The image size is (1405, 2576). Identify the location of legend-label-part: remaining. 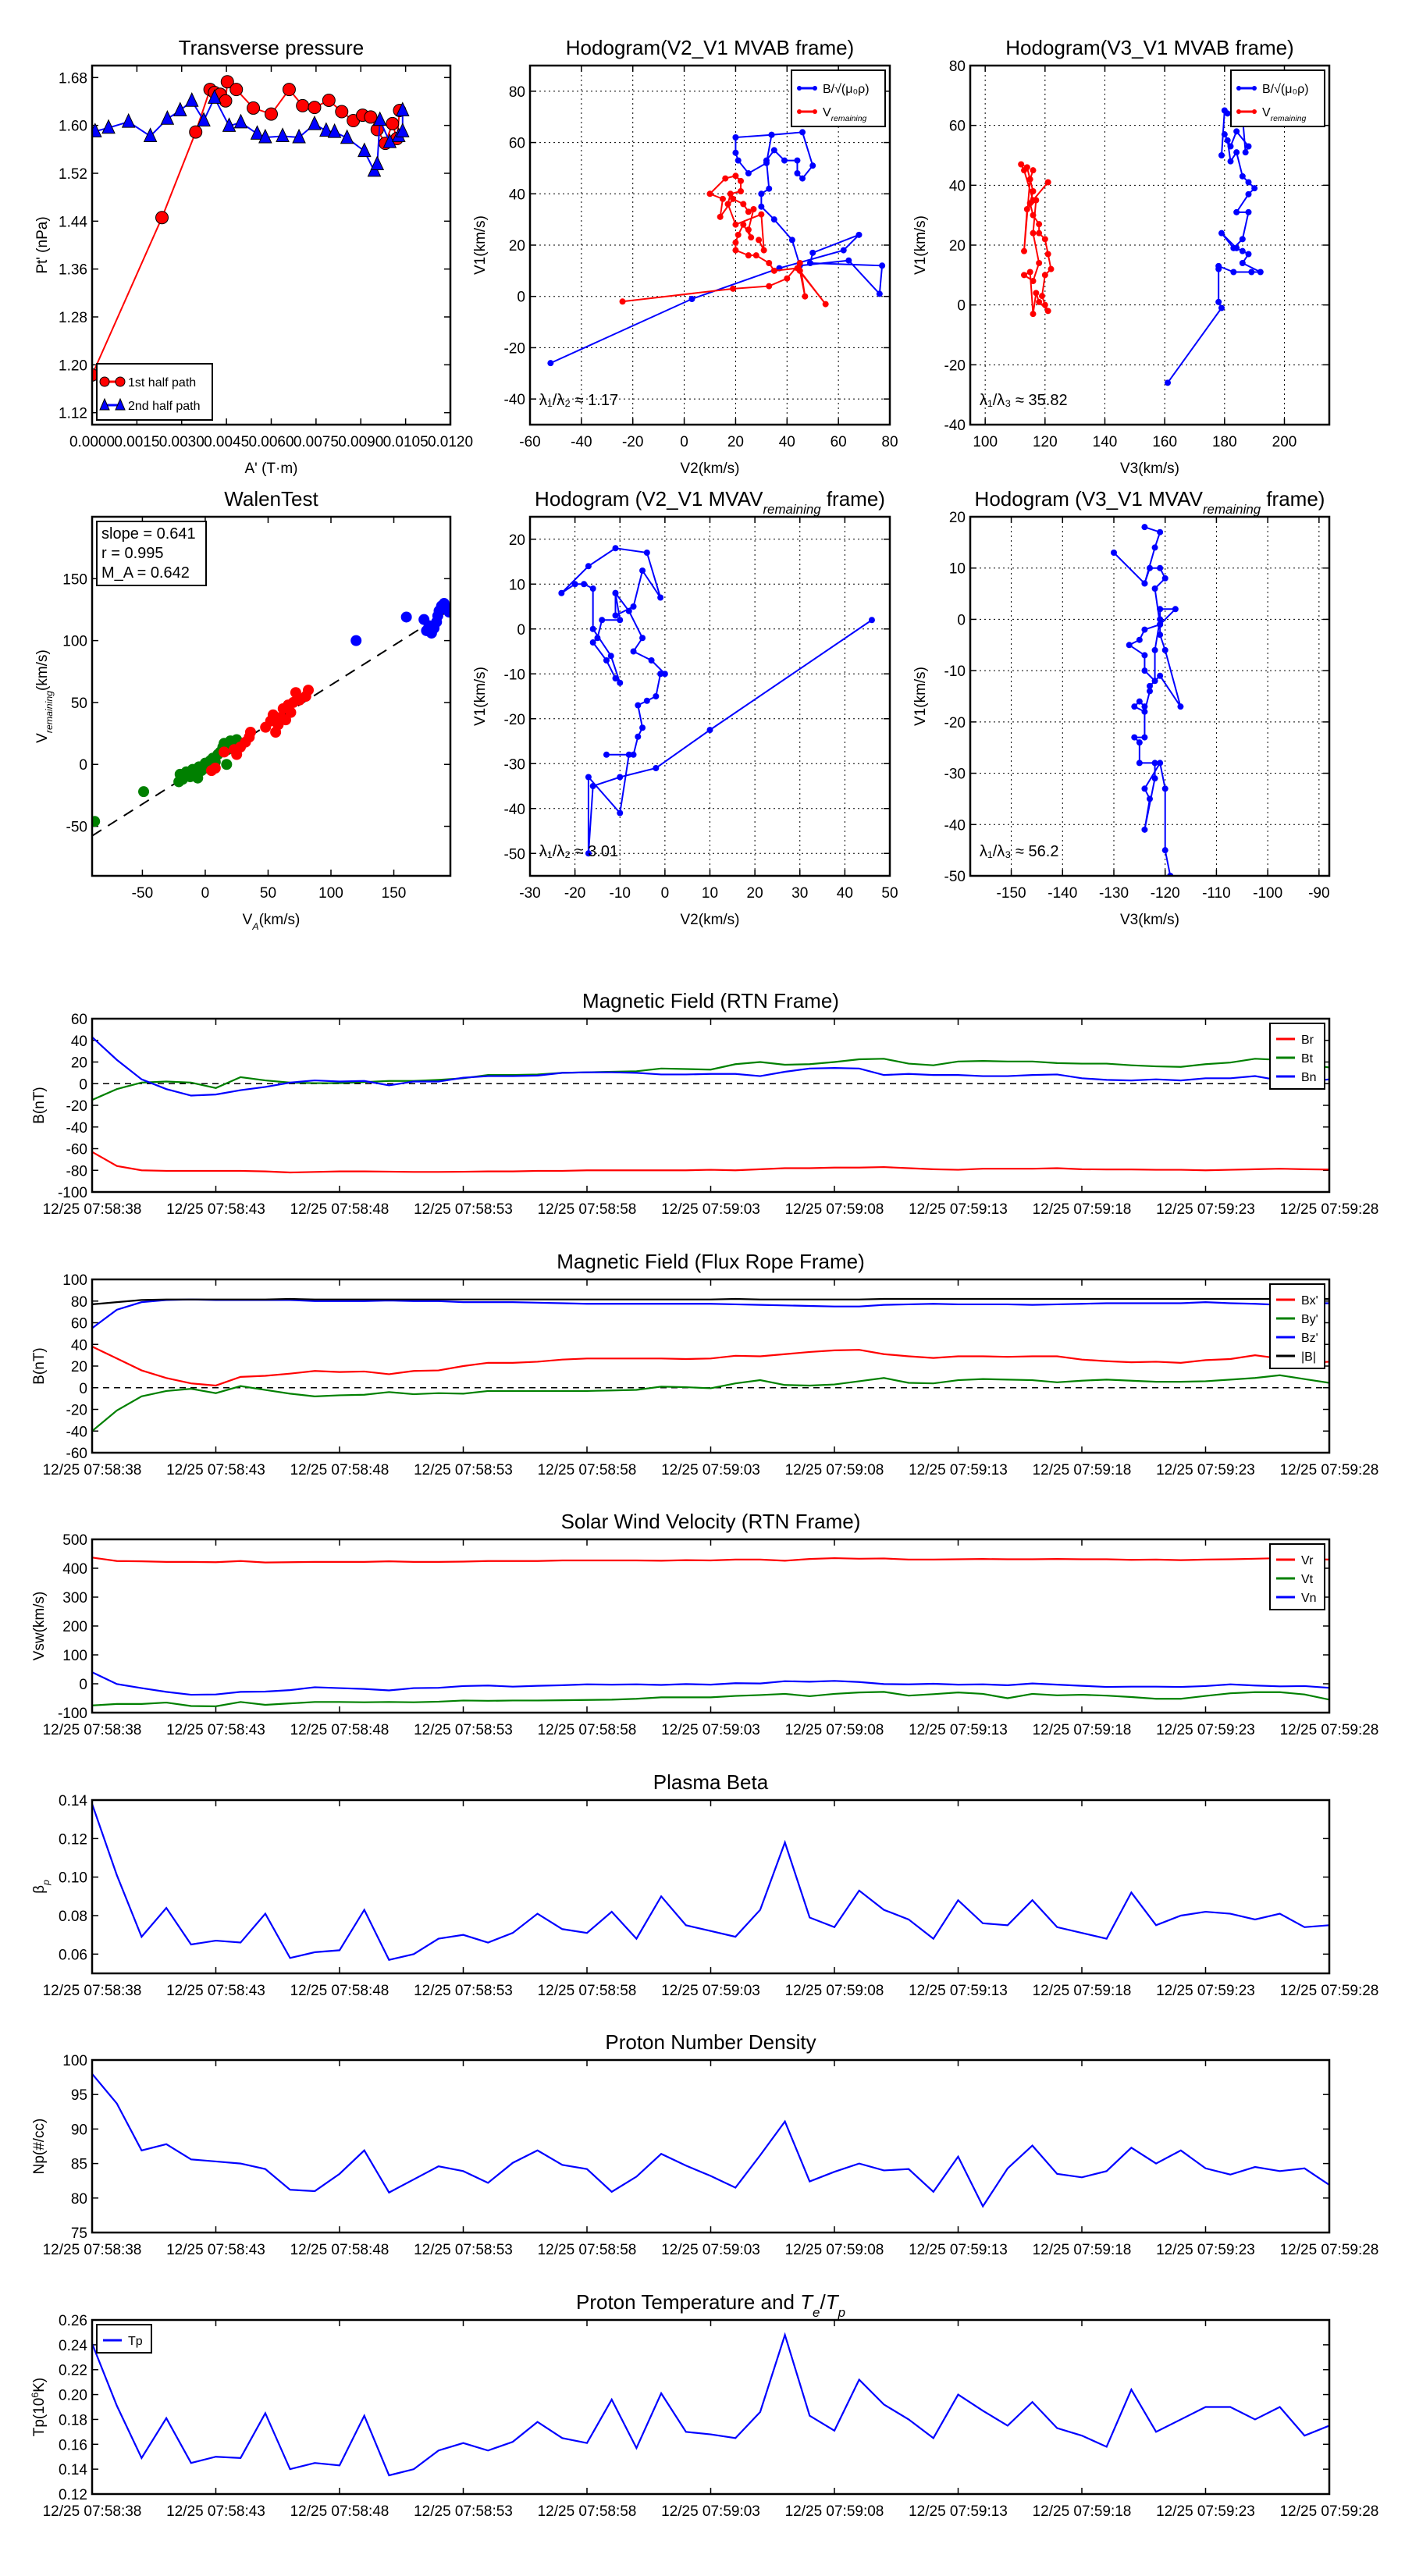
(849, 119).